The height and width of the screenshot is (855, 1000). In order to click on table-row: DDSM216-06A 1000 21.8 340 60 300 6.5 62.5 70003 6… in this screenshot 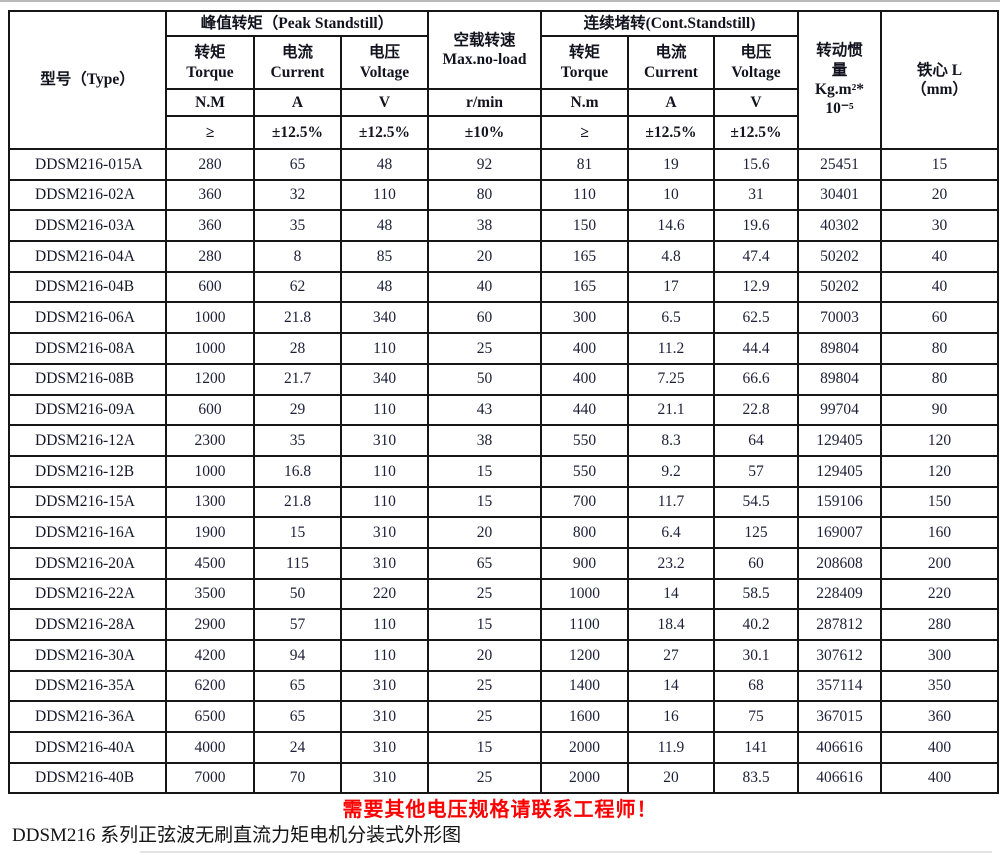, I will do `click(503, 318)`.